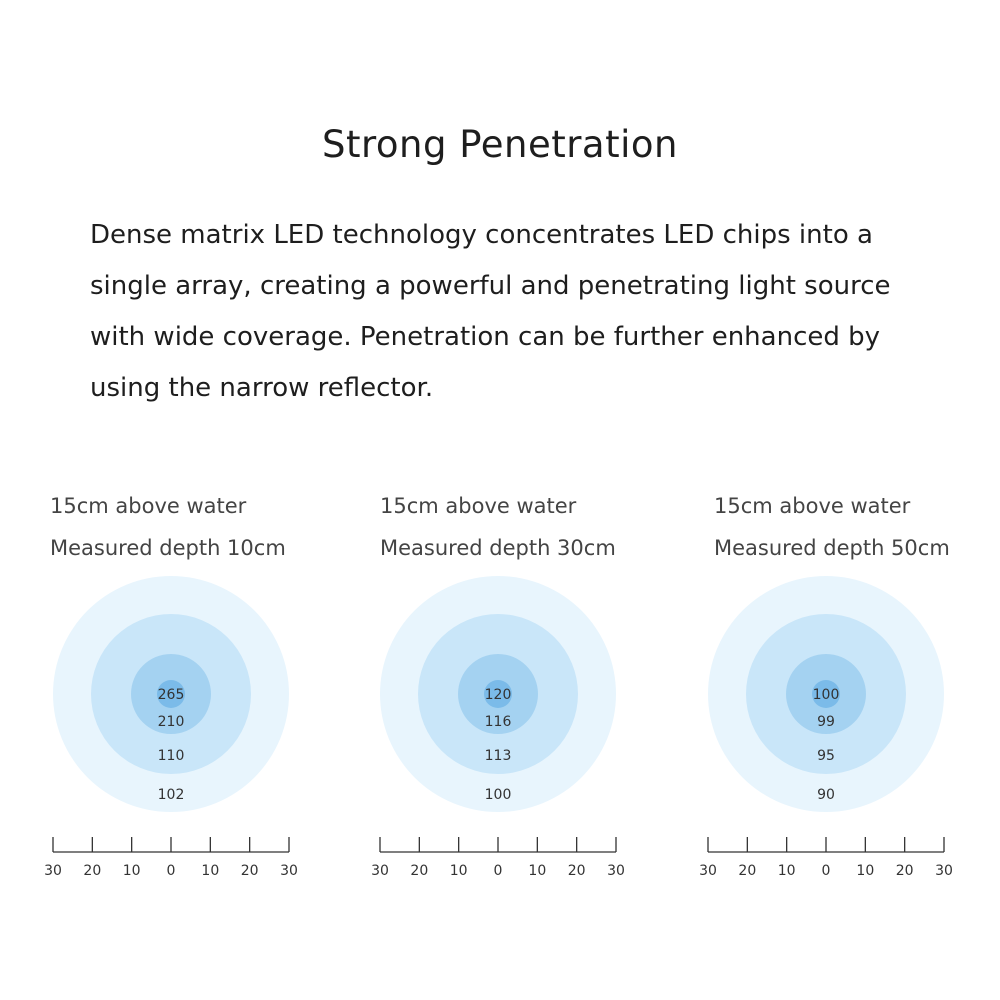 The height and width of the screenshot is (1000, 1000). Describe the element at coordinates (171, 756) in the screenshot. I see `ring-value-label: 110` at that location.